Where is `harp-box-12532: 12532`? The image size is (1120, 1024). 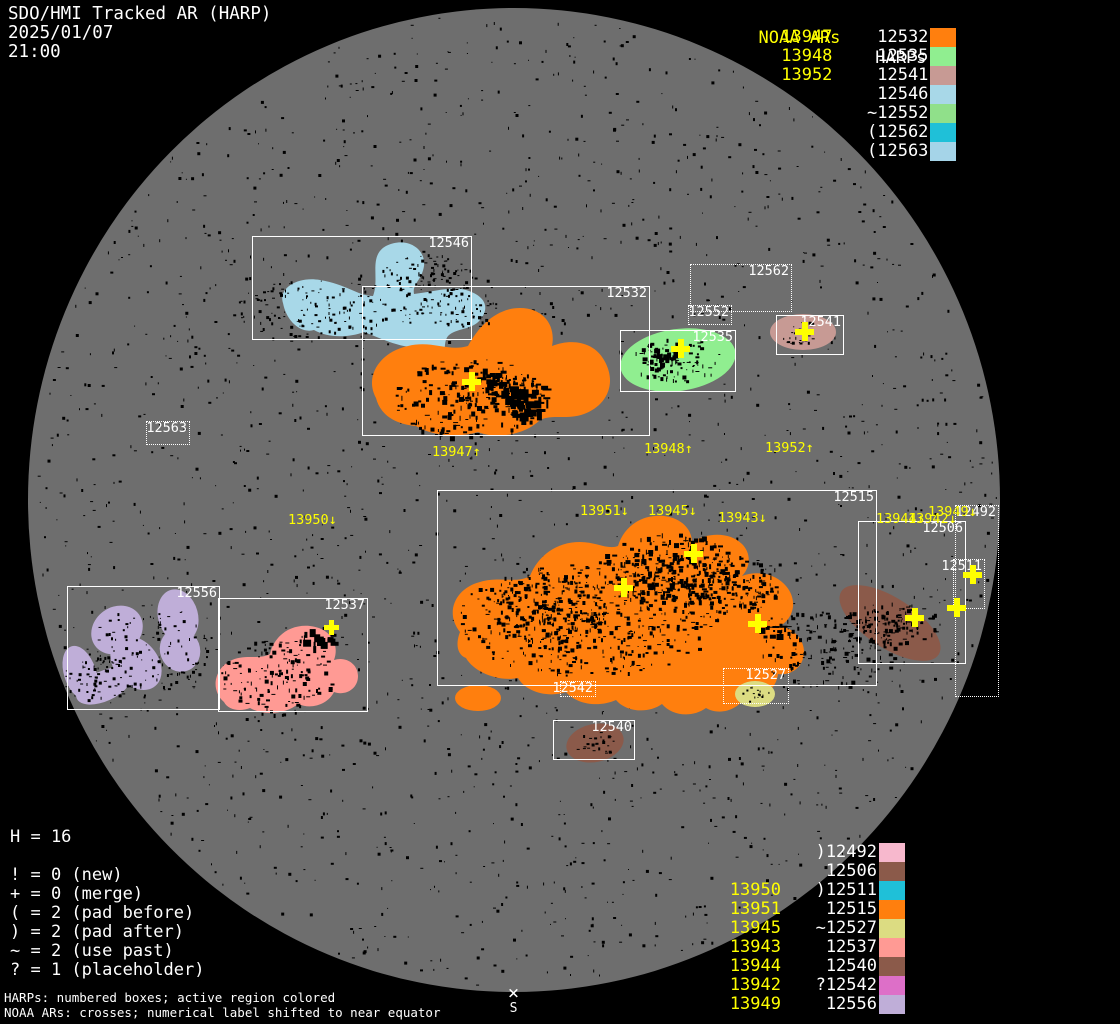
harp-box-12532: 12532 is located at coordinates (506, 361).